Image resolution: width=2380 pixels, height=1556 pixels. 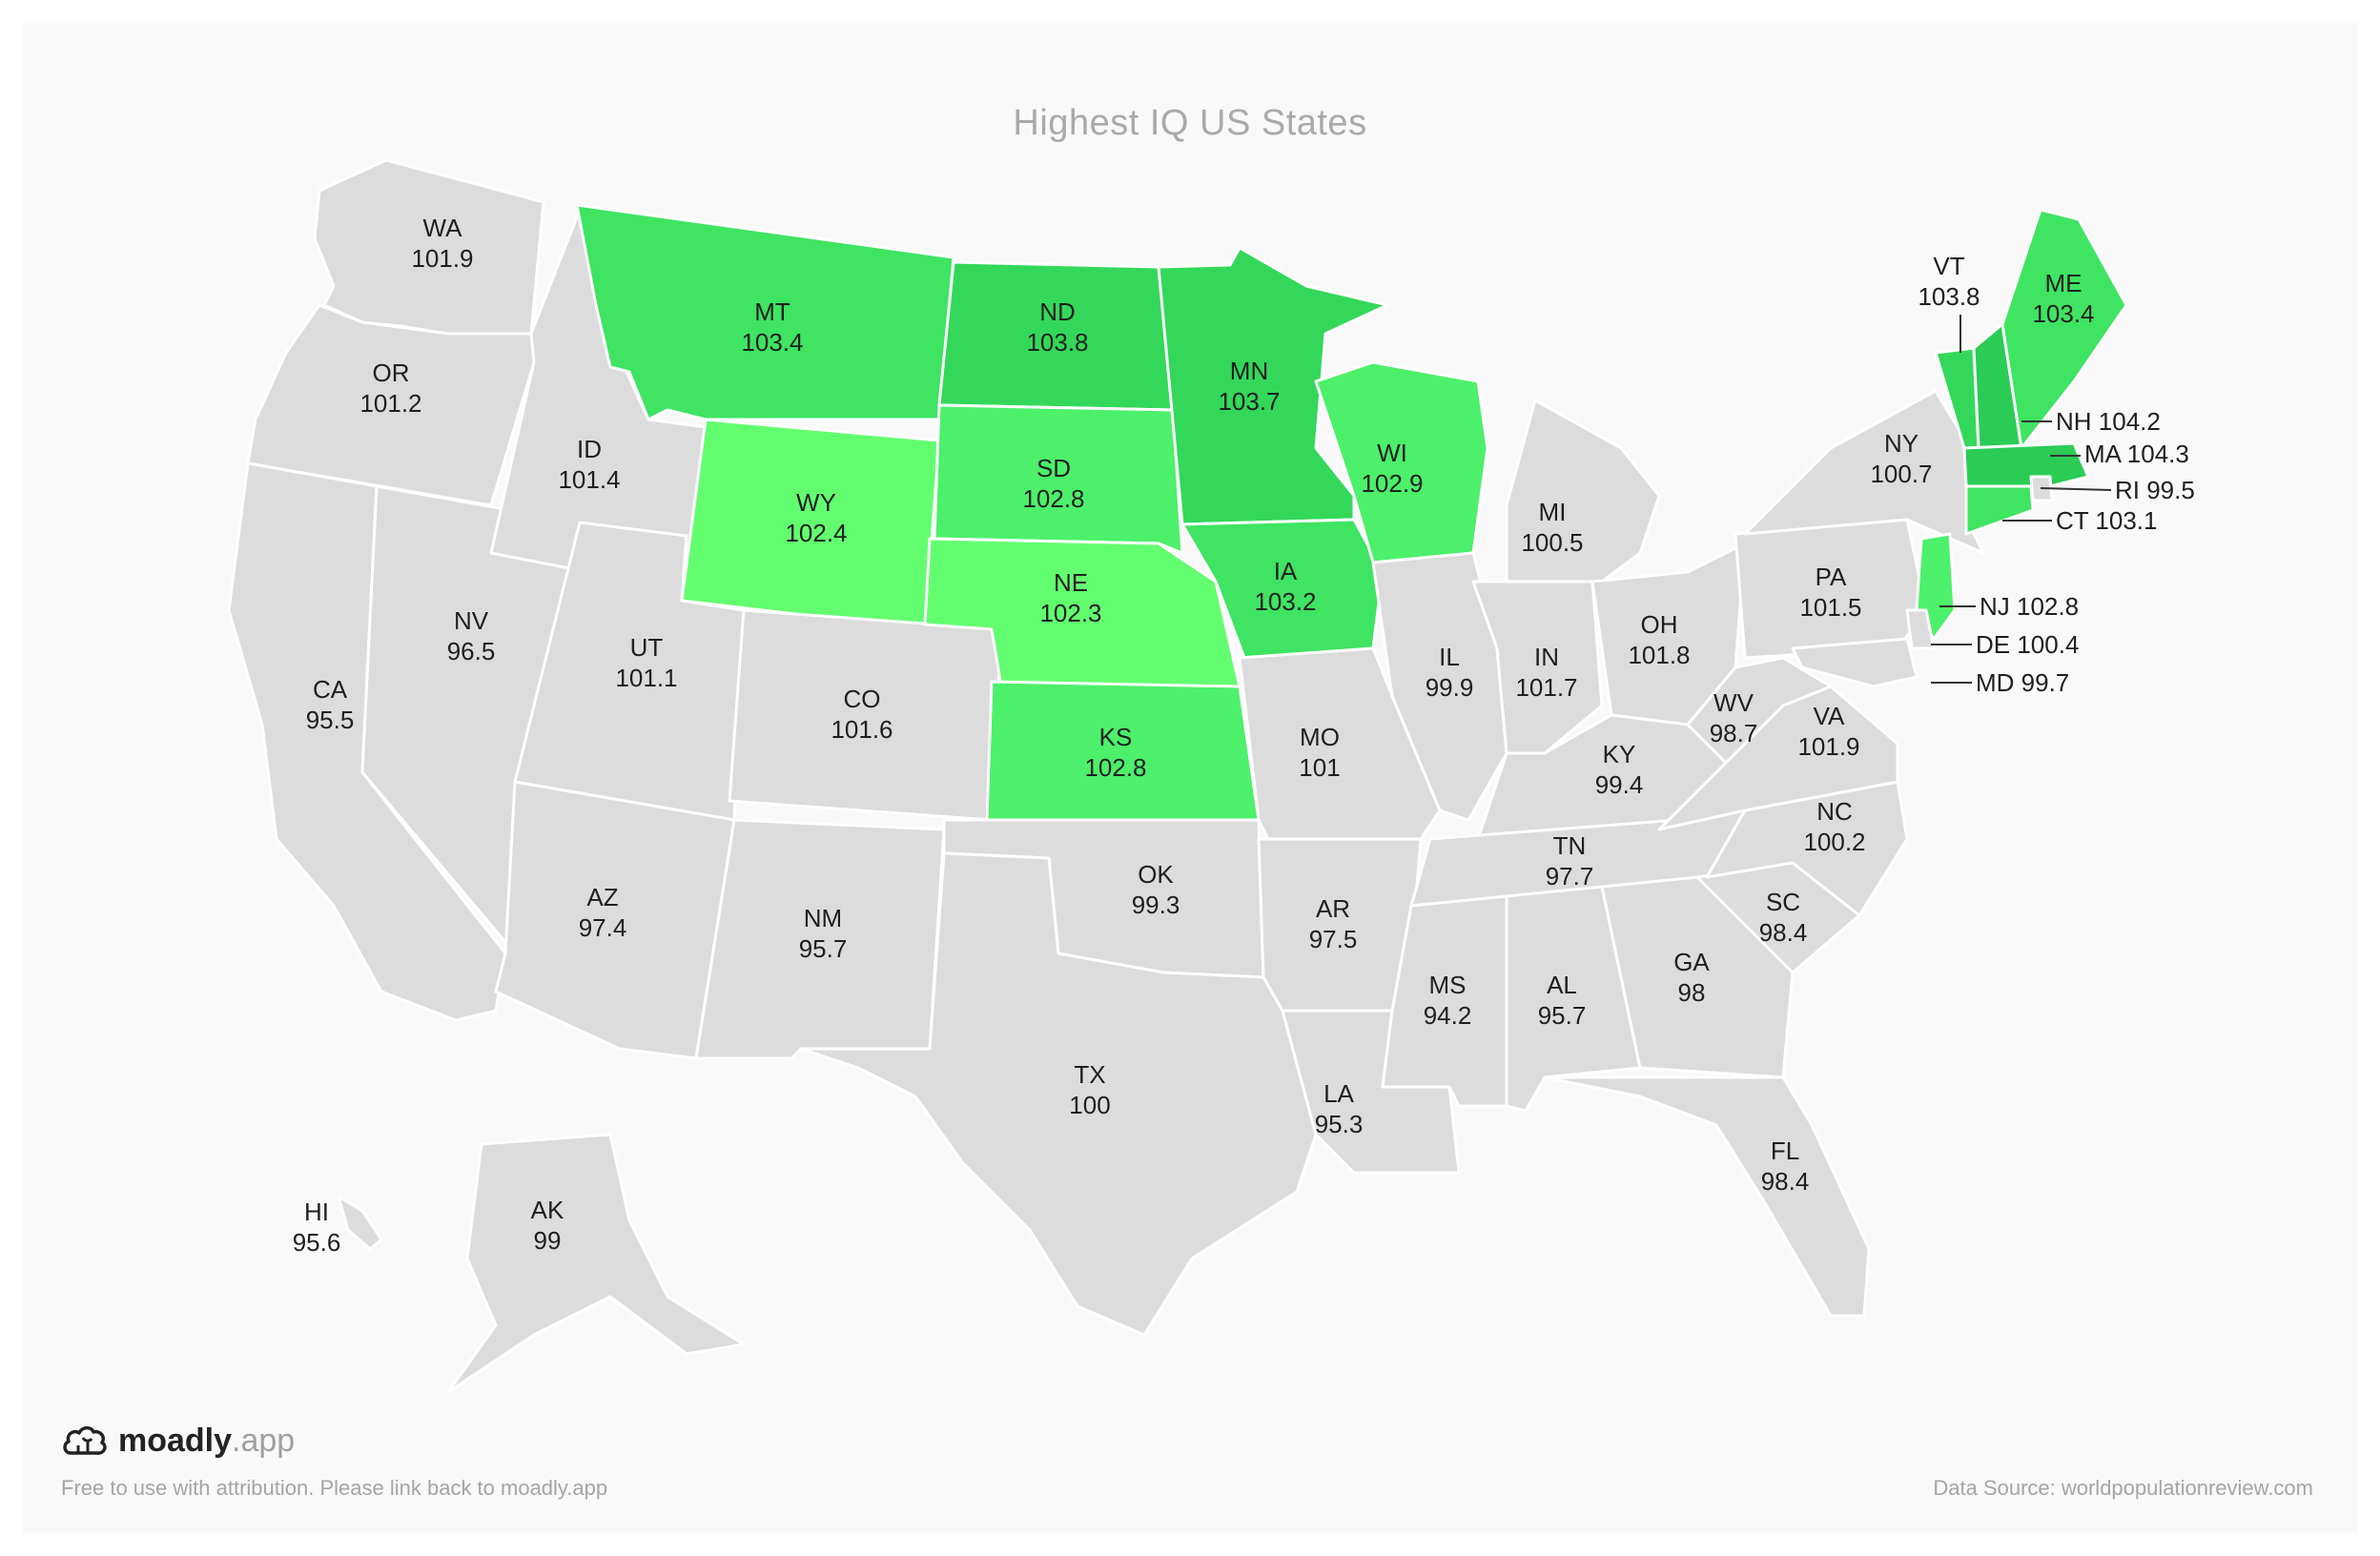 I want to click on state-label-de: DE 100.4, so click(x=2028, y=644).